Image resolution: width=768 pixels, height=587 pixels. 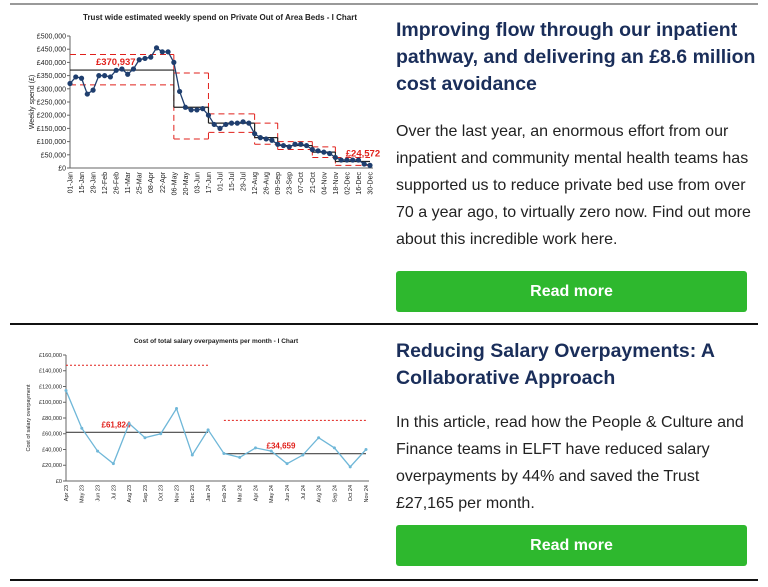 What do you see at coordinates (336, 183) in the screenshot?
I see `x-tick-label: 18-Nov` at bounding box center [336, 183].